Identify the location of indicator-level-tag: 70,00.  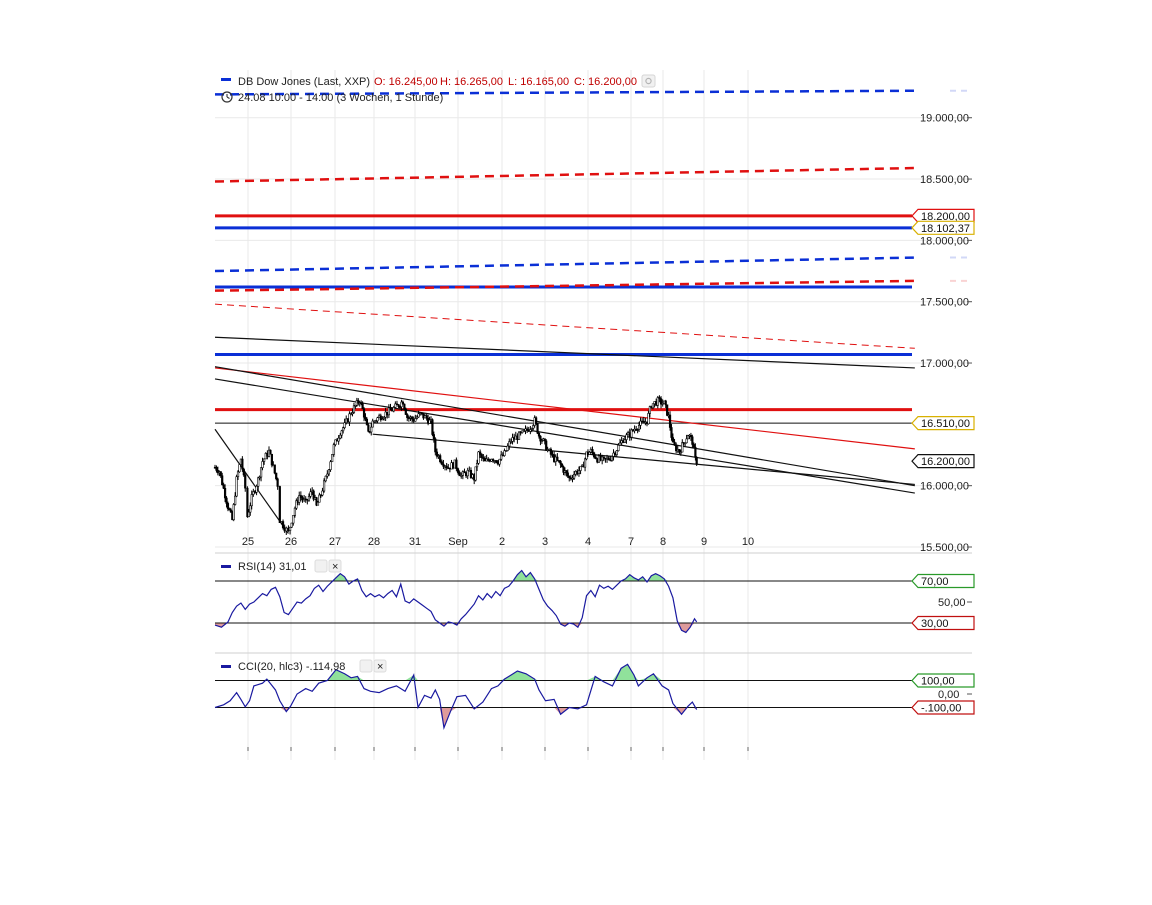
(943, 581).